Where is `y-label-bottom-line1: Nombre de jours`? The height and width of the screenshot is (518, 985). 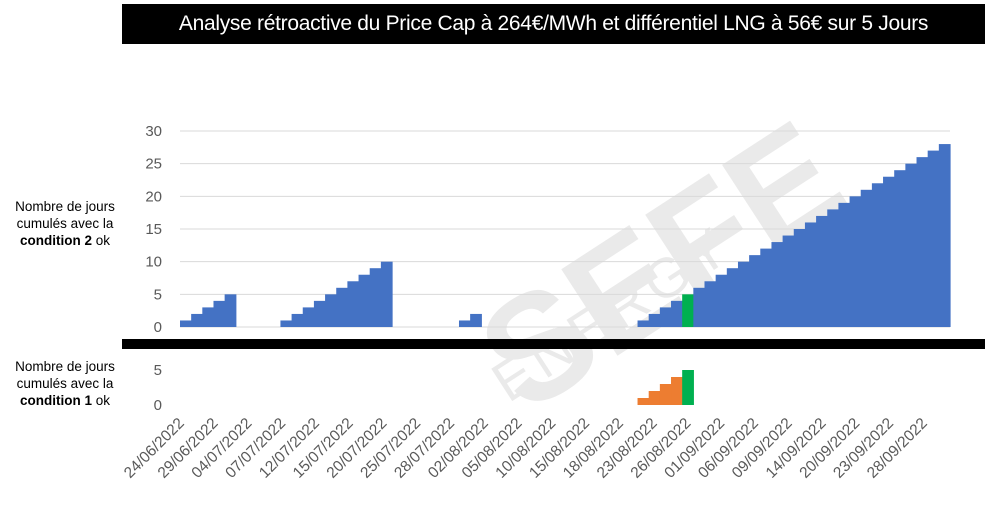
y-label-bottom-line1: Nombre de jours is located at coordinates (65, 366).